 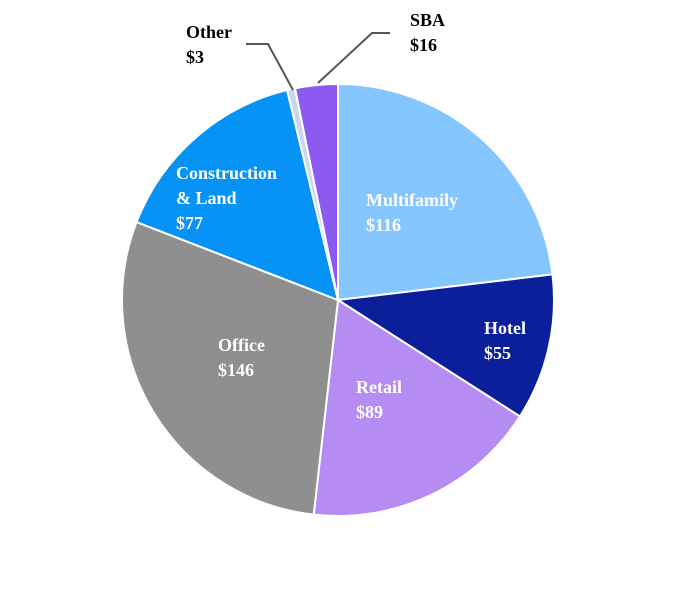 I want to click on slice-label-sba: SBA $16, so click(x=427, y=32).